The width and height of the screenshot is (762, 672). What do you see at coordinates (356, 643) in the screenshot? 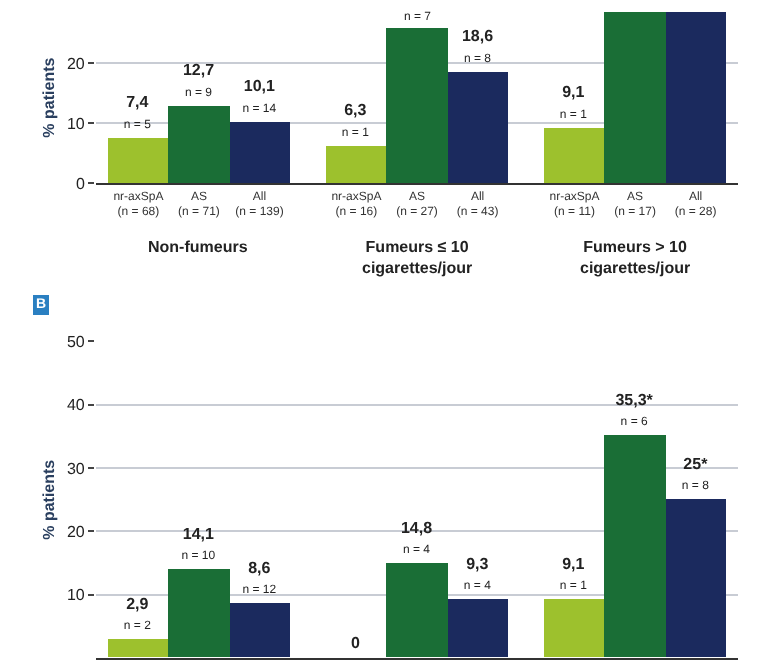
I see `data-label: 0` at bounding box center [356, 643].